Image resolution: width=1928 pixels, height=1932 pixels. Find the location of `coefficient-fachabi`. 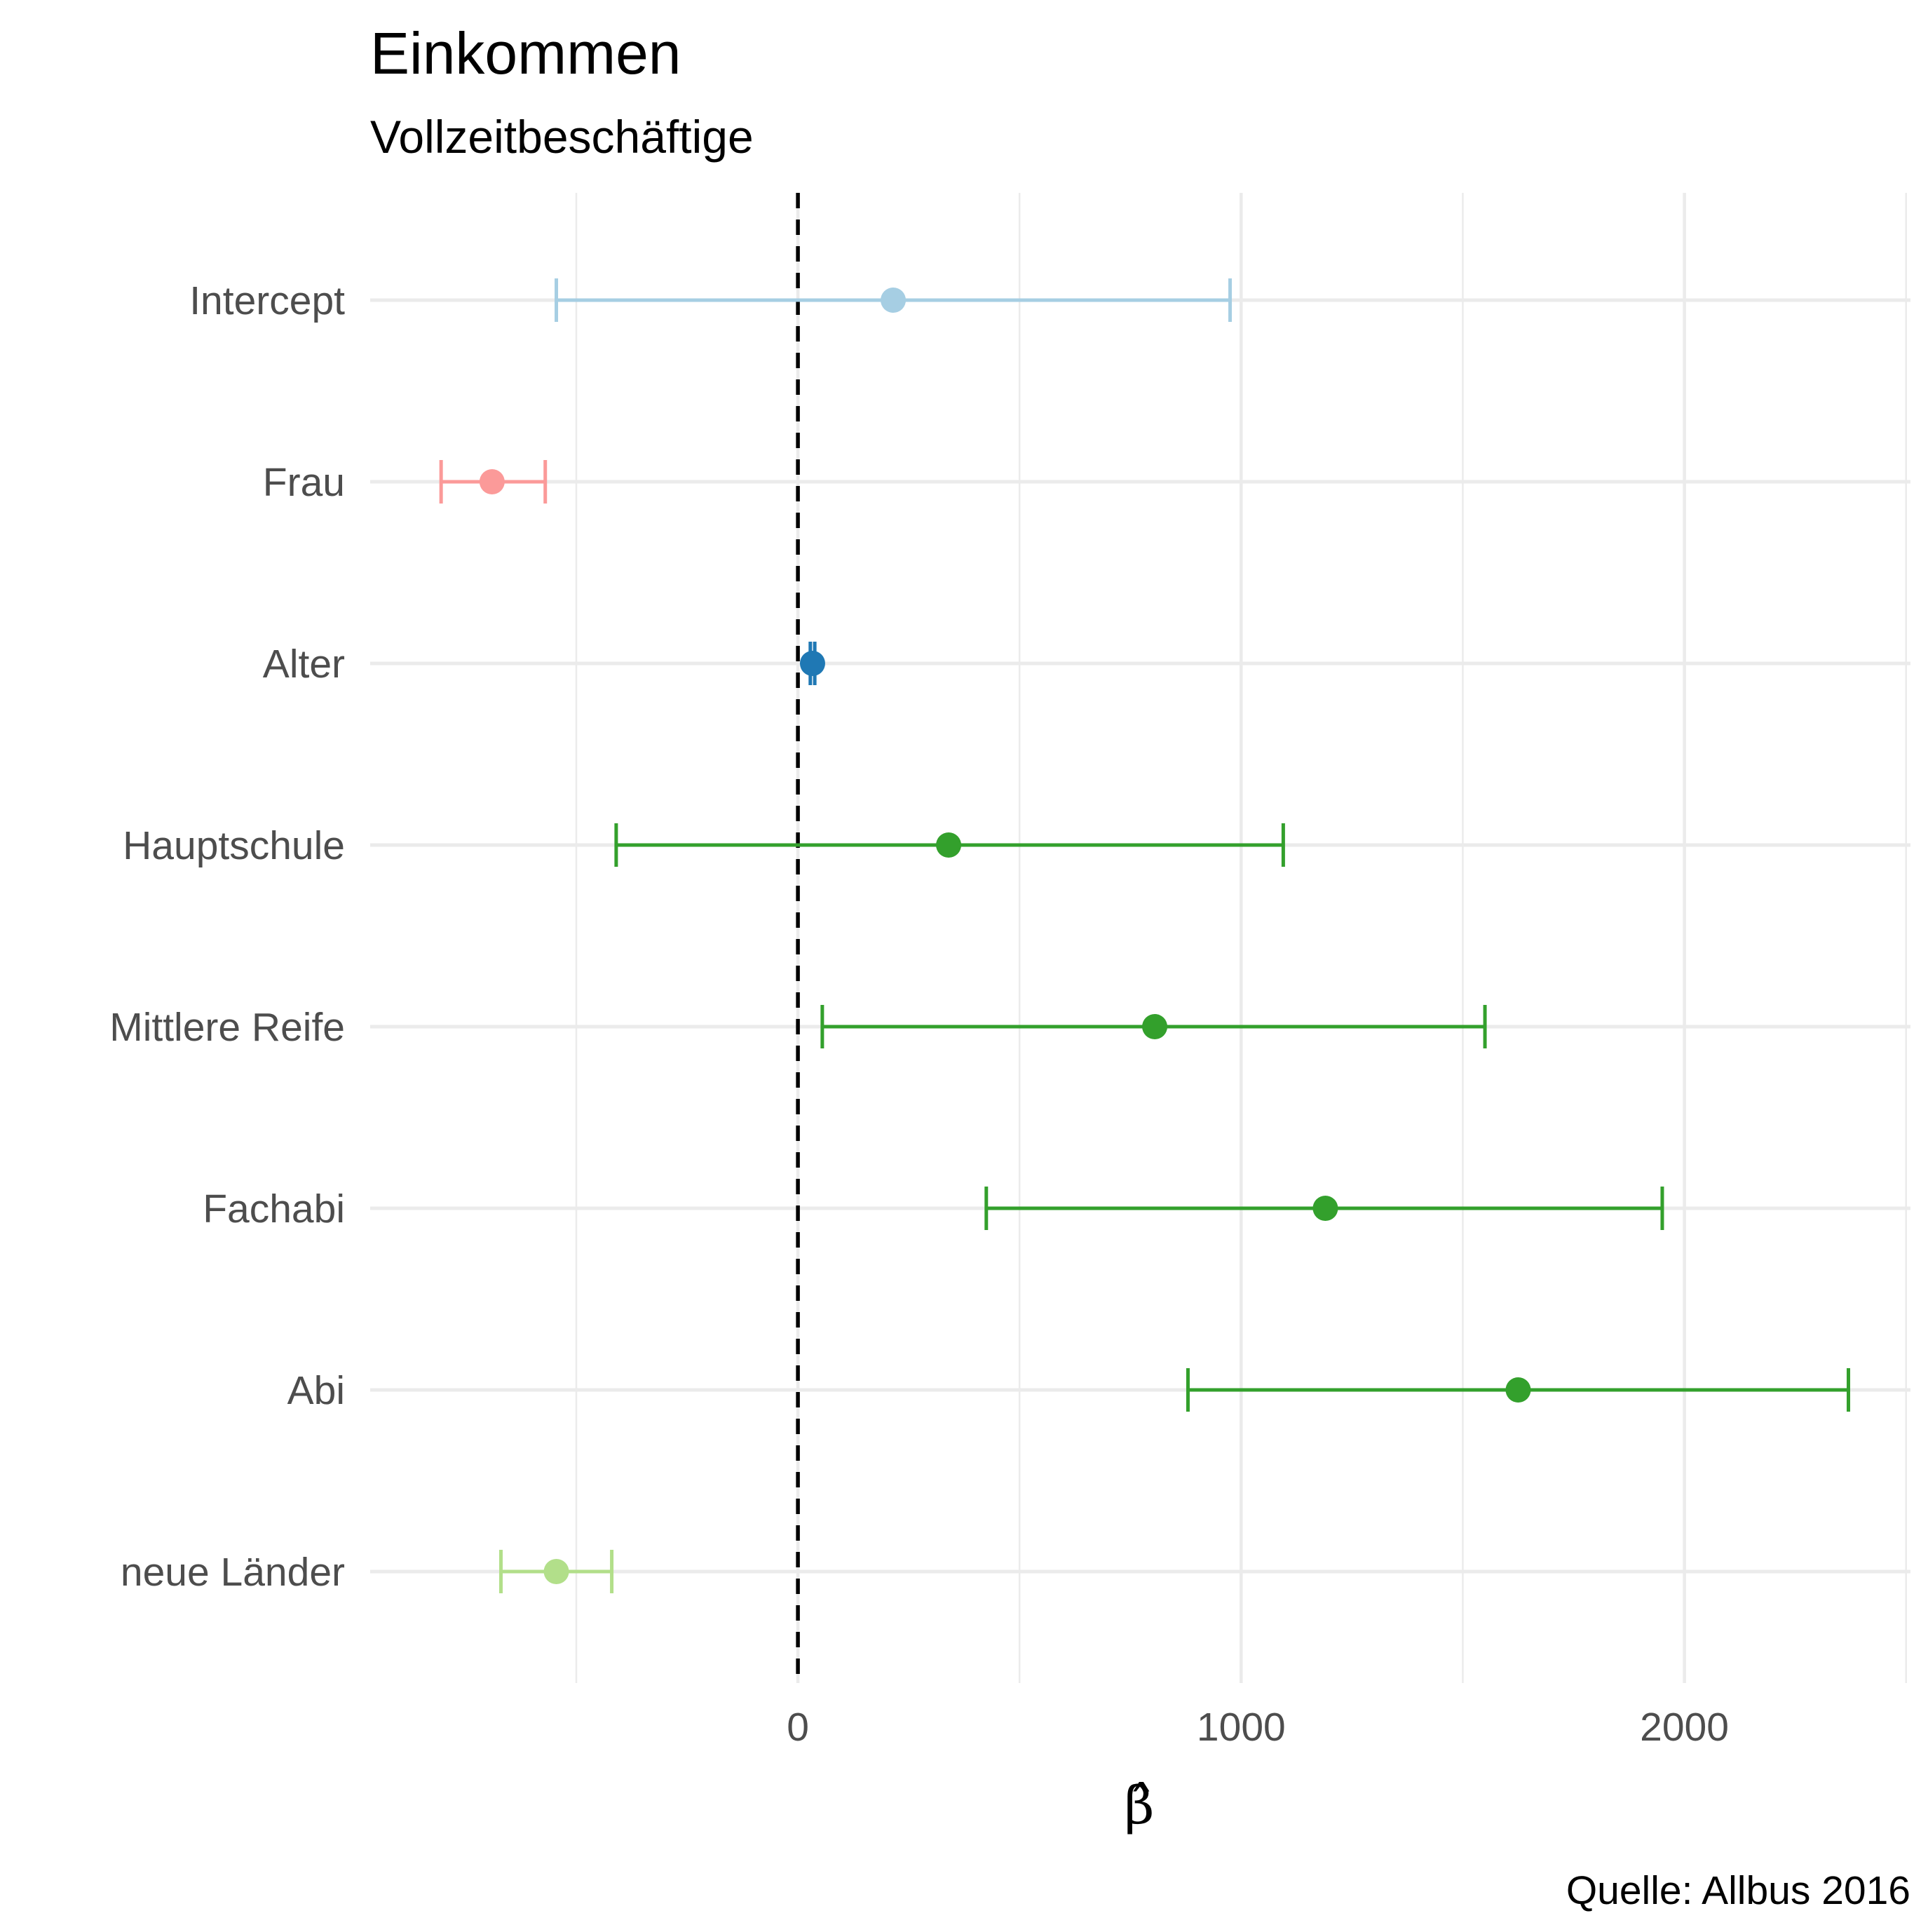

coefficient-fachabi is located at coordinates (1324, 1208).